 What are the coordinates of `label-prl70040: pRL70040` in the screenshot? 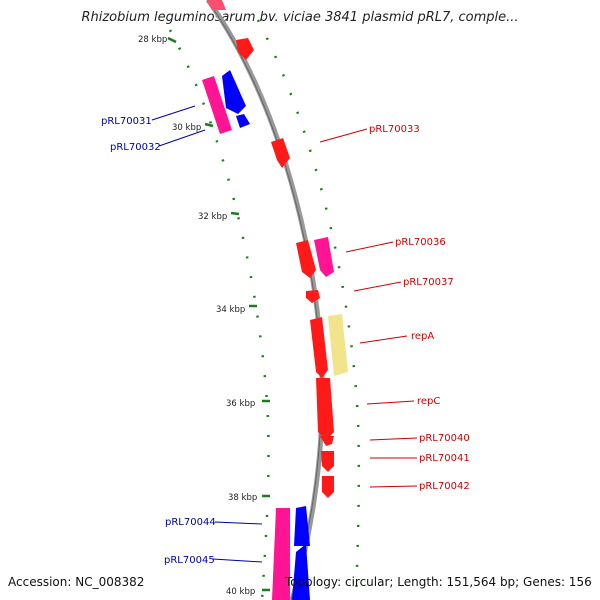 It's located at (444, 438).